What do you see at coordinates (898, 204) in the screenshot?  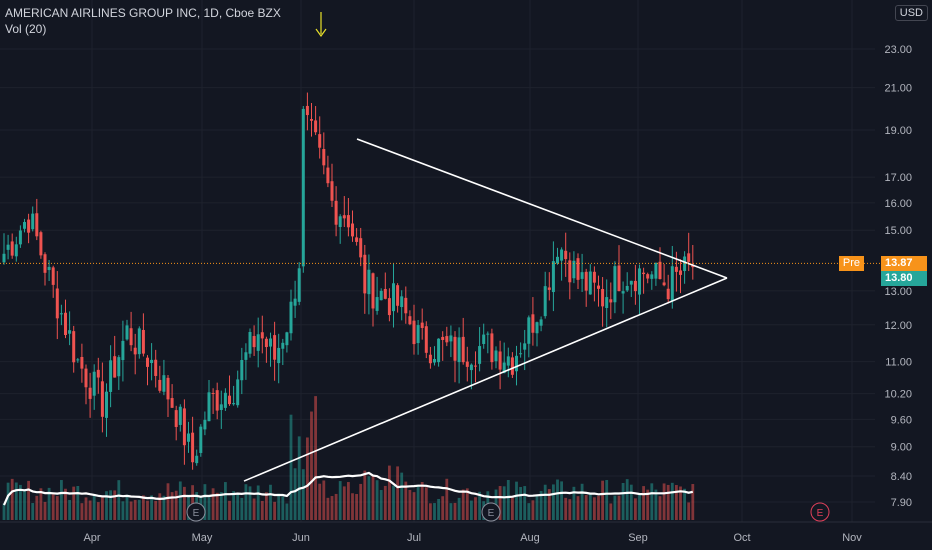 I see `y-tick-label: 16.00` at bounding box center [898, 204].